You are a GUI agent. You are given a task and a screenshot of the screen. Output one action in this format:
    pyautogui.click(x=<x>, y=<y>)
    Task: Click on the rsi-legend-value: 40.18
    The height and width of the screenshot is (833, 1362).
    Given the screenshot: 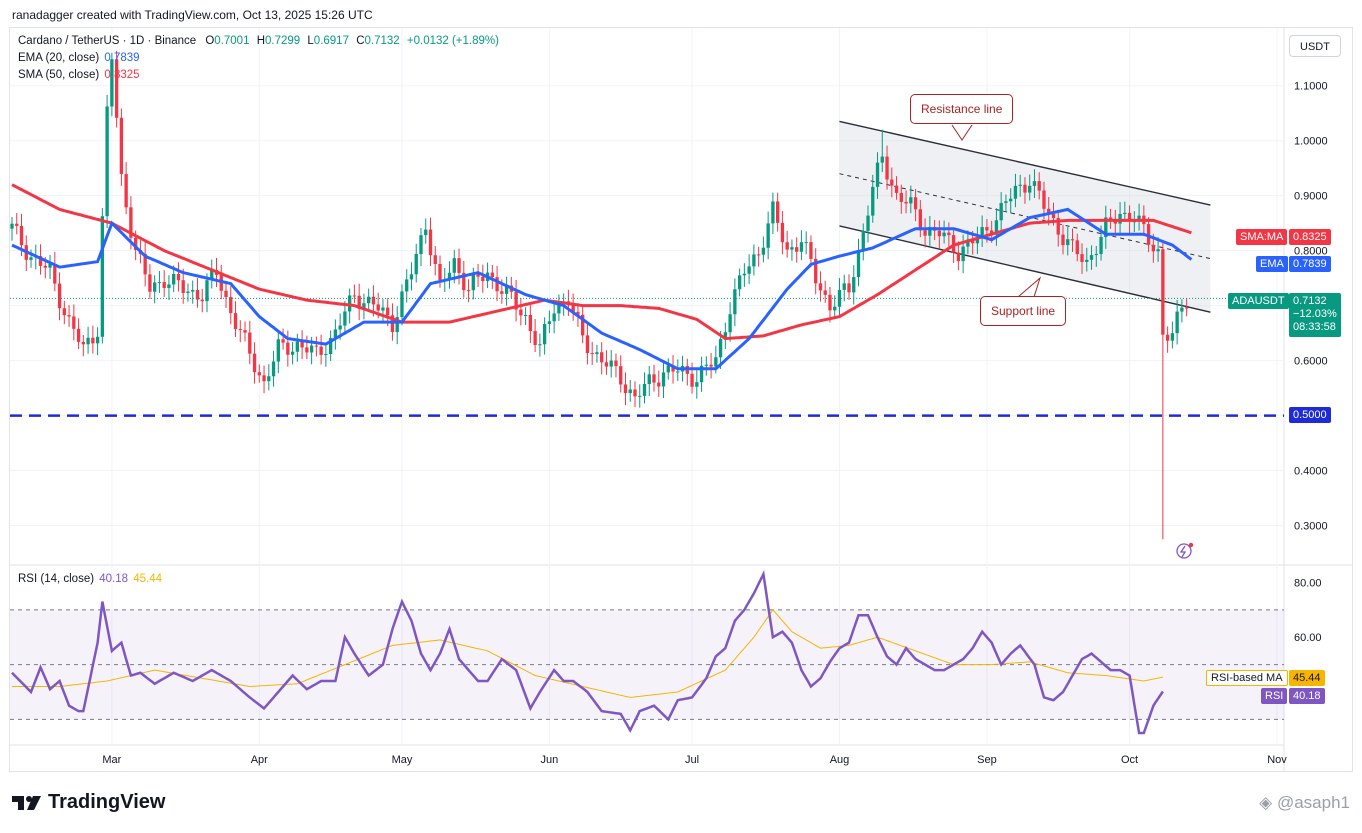 What is the action you would take?
    pyautogui.click(x=114, y=579)
    